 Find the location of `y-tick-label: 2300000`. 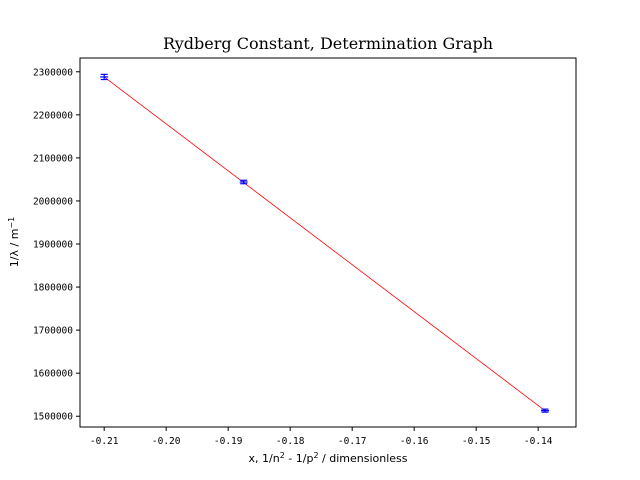

y-tick-label: 2300000 is located at coordinates (53, 72).